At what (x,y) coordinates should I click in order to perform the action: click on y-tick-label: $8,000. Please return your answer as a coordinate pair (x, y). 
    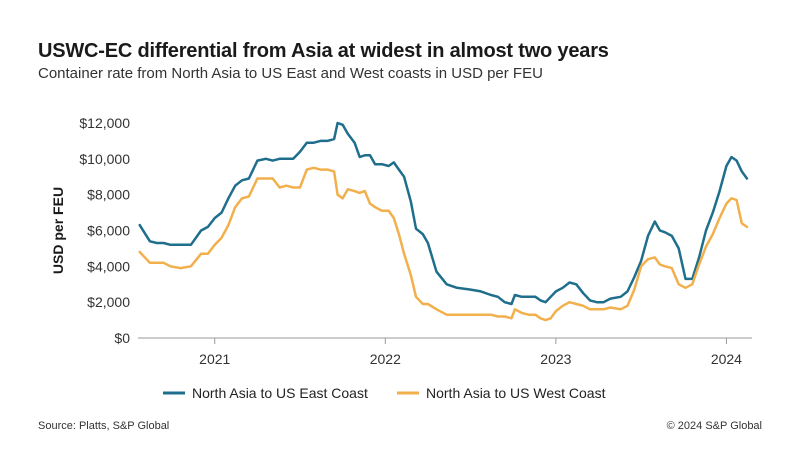
    Looking at the image, I should click on (108, 195).